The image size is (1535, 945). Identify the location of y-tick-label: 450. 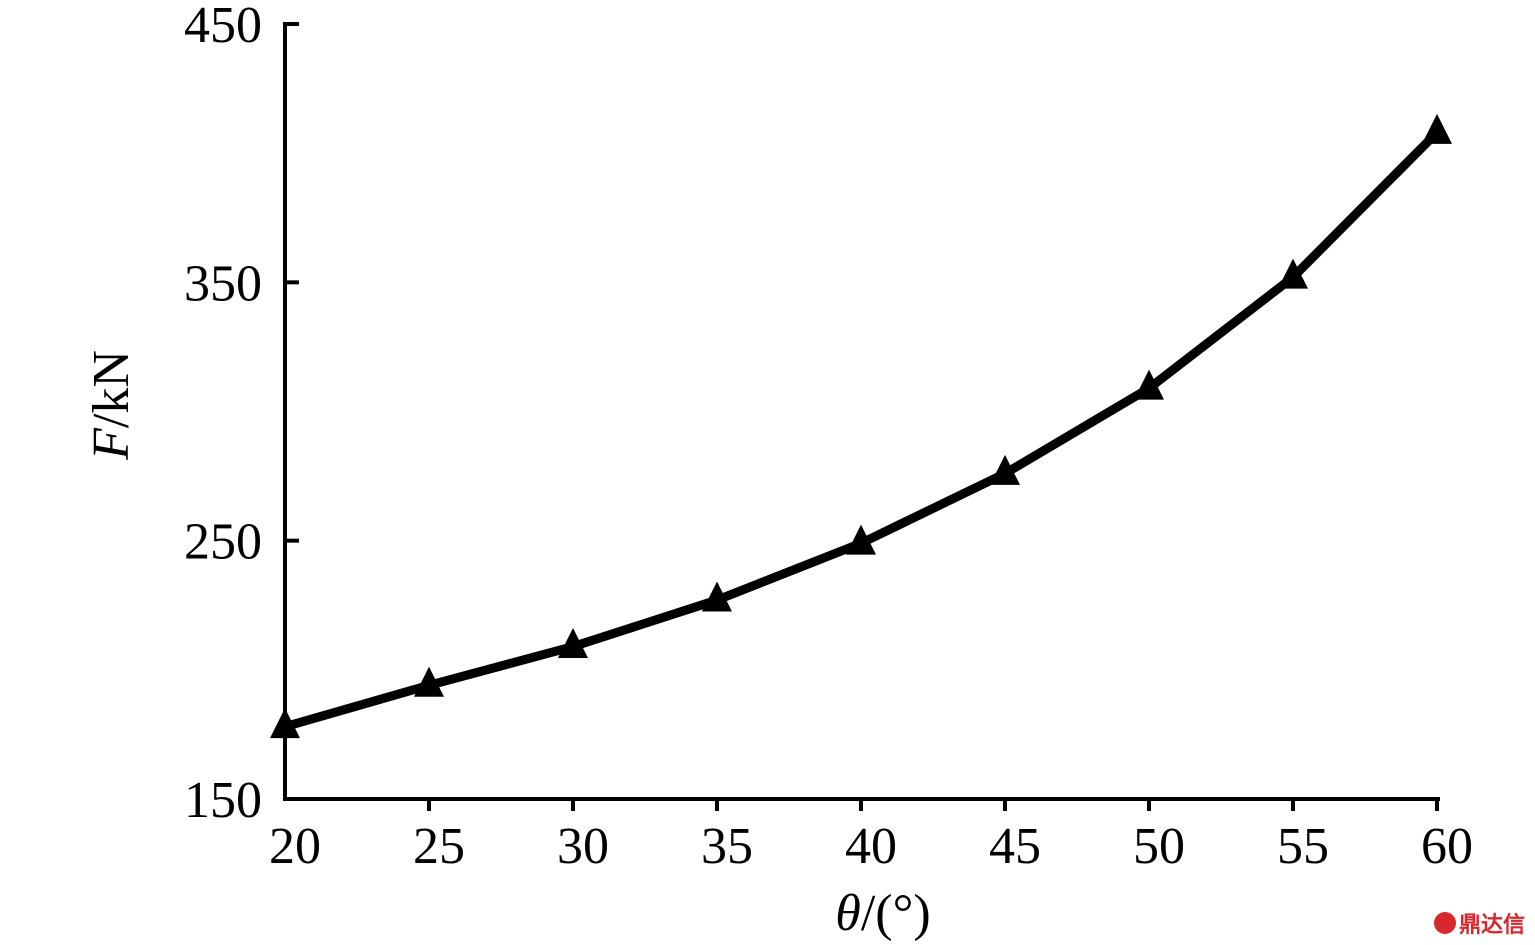
(223, 27).